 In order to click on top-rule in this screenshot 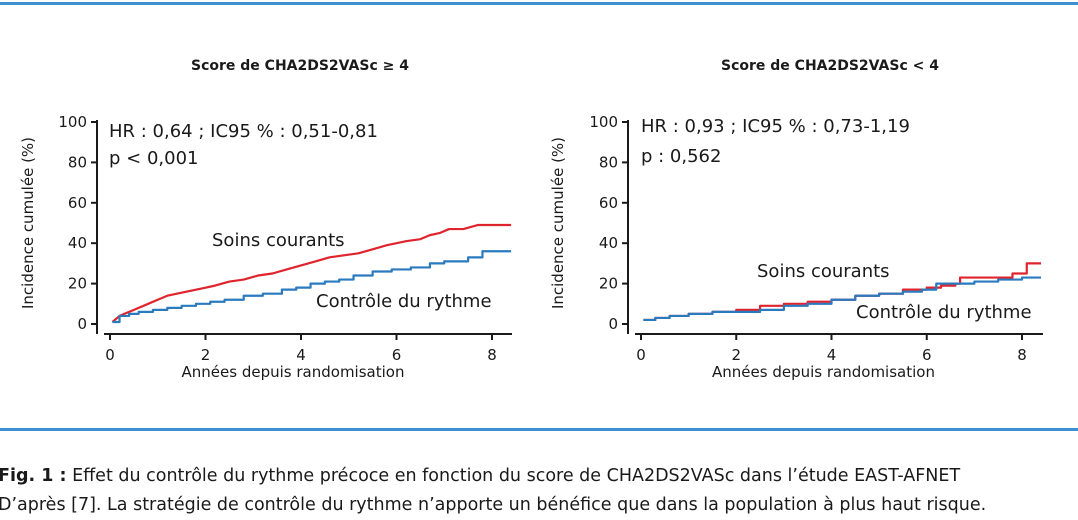, I will do `click(539, 3)`.